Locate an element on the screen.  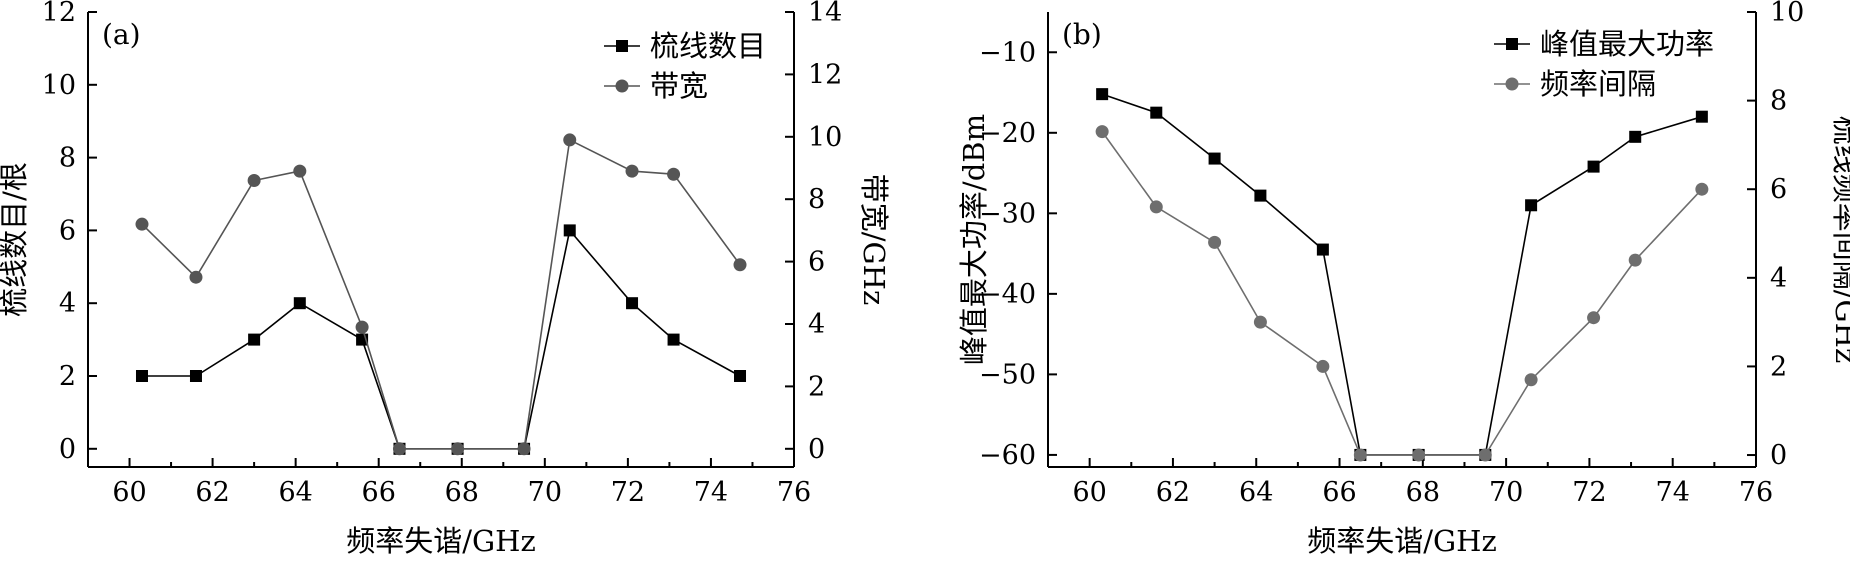
legend-label: 梳线数目 is located at coordinates (708, 46).